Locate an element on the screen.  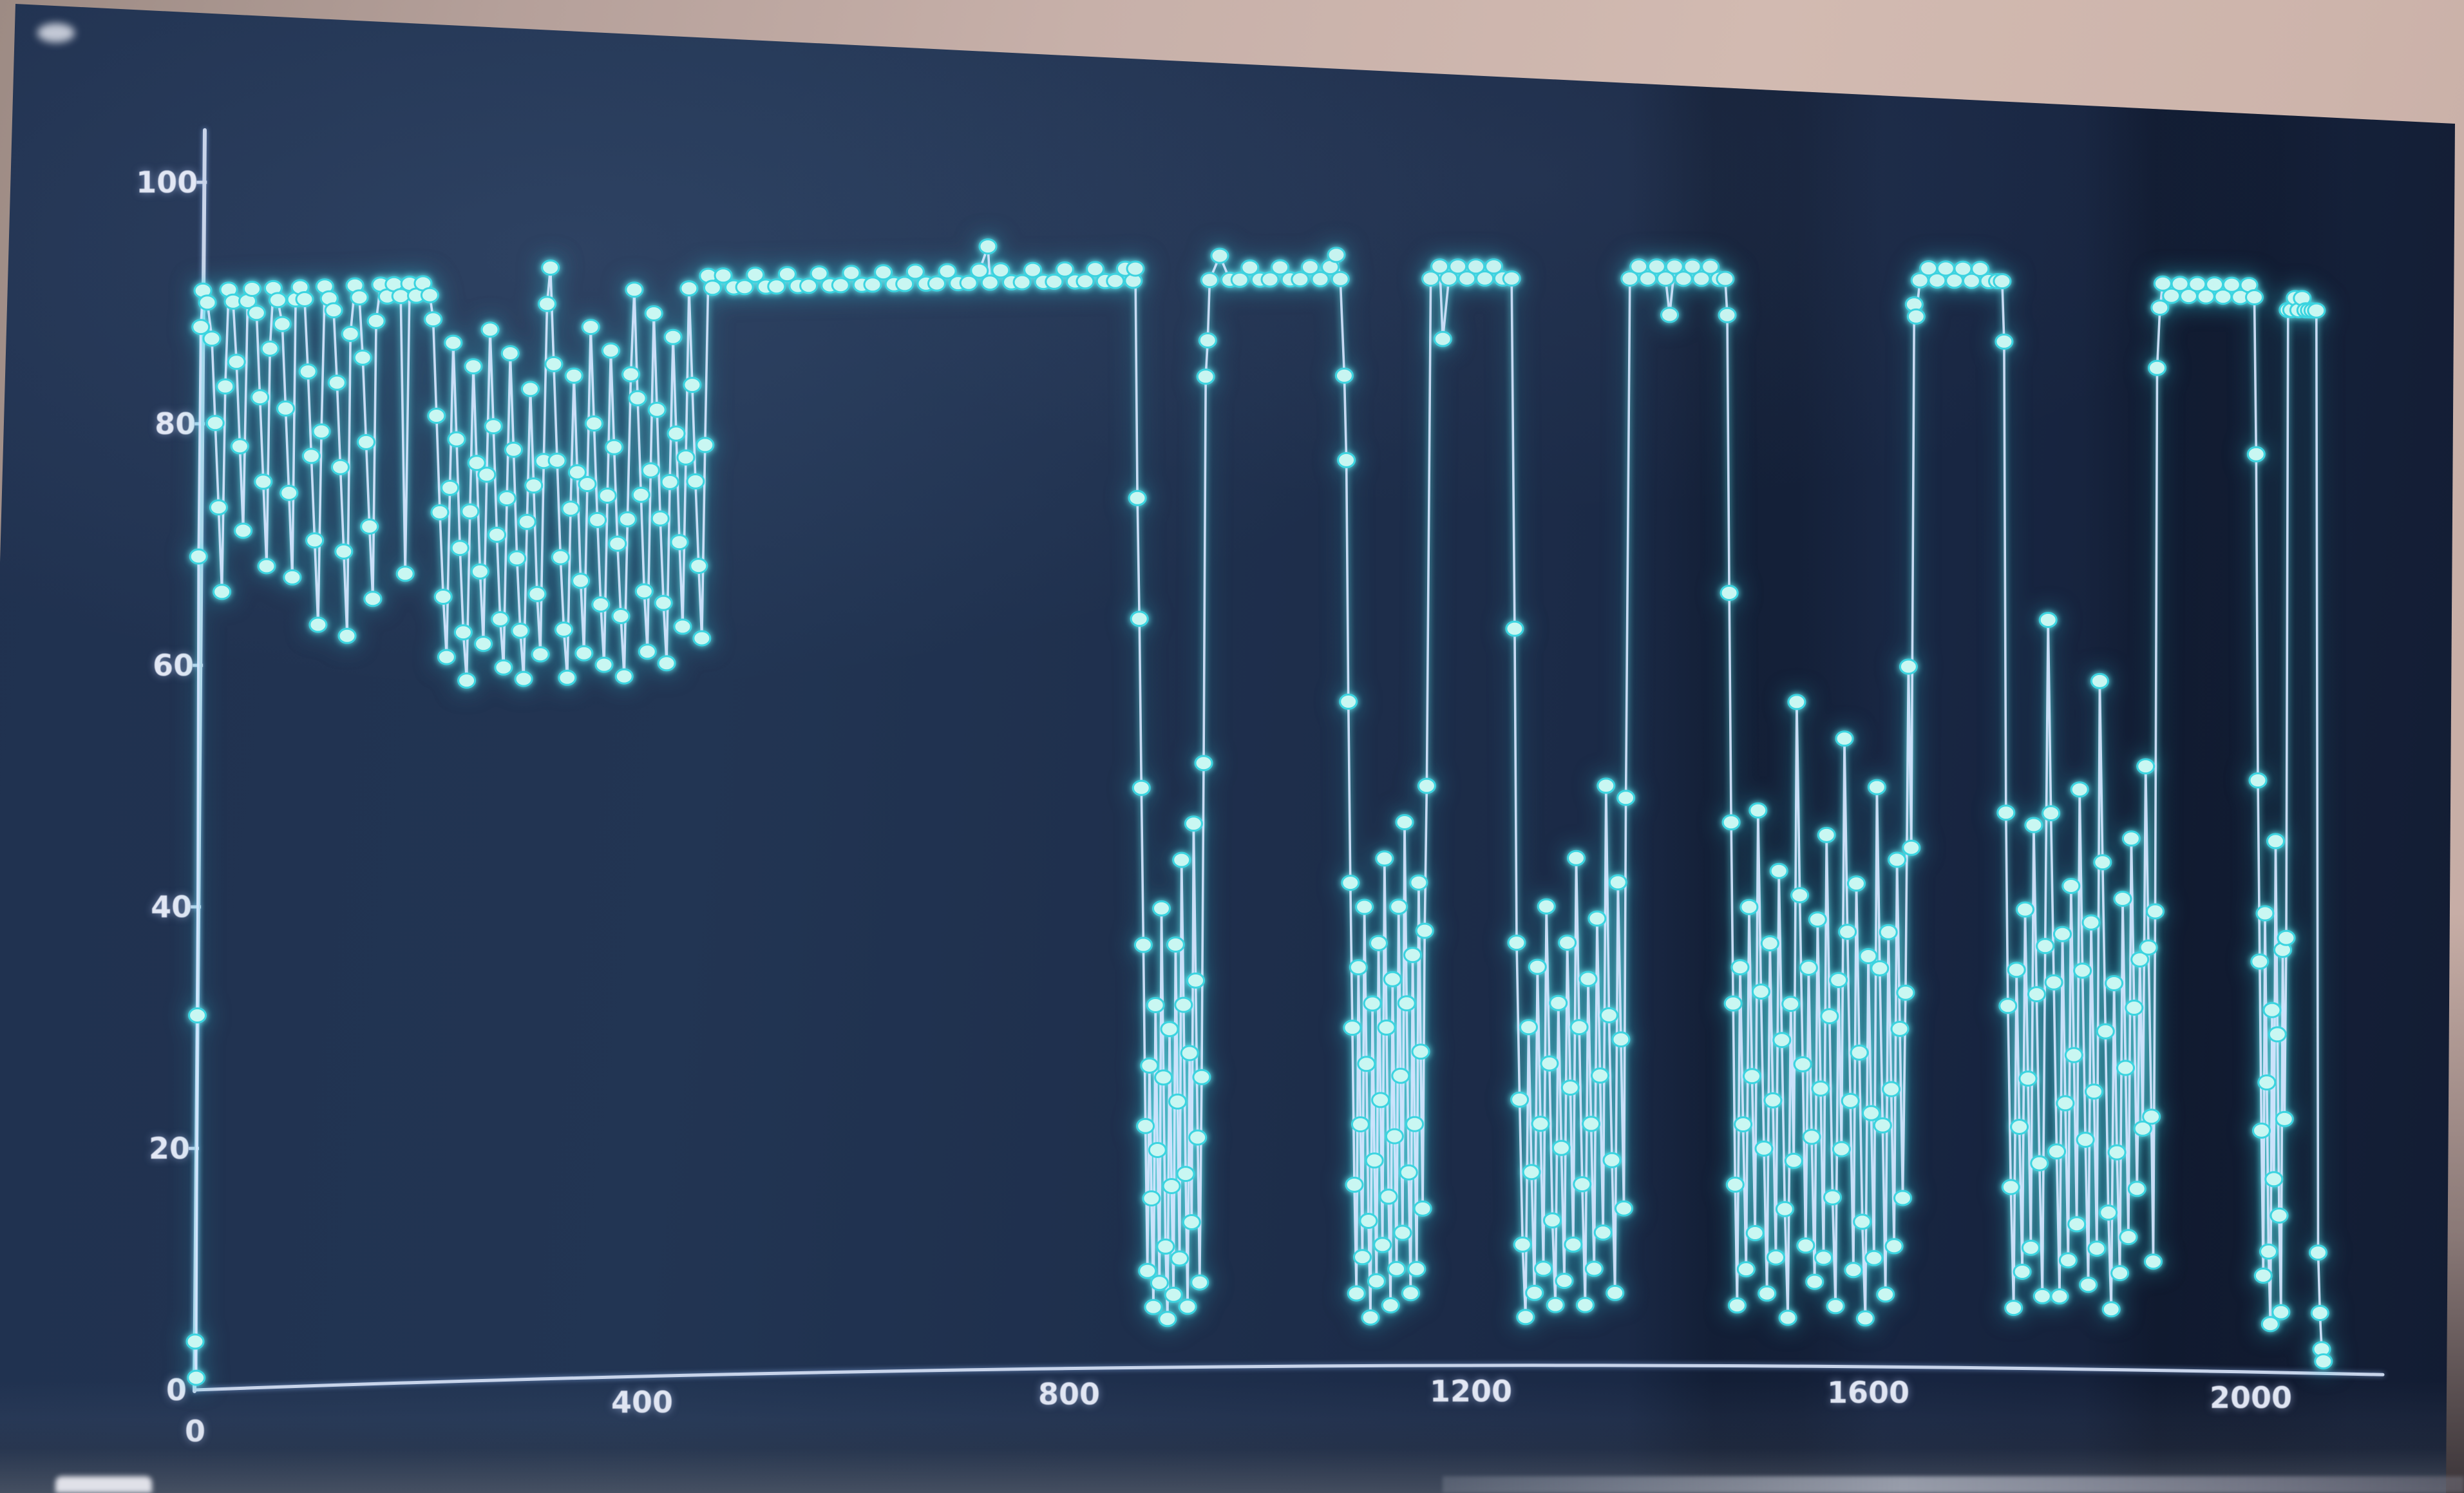
y-tick-label: 0 is located at coordinates (176, 1390).